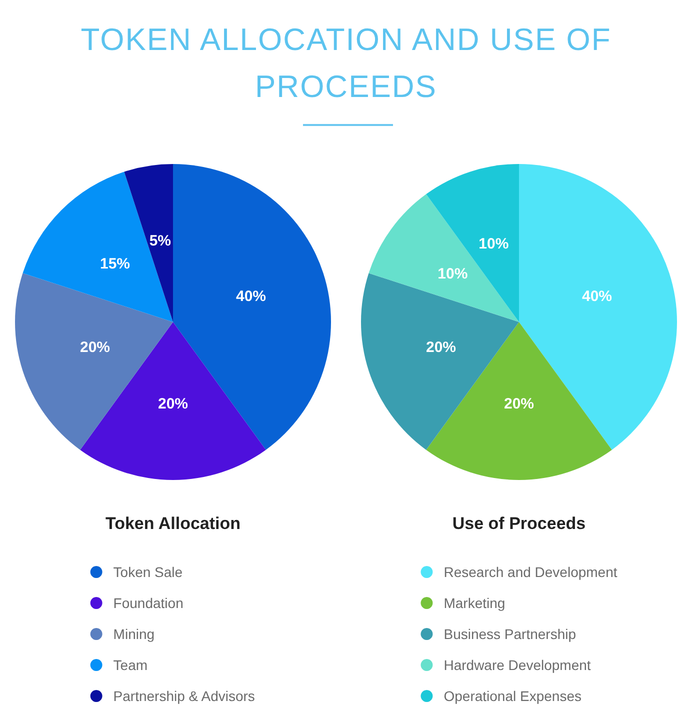 The image size is (692, 719). I want to click on data-label: 15%, so click(115, 264).